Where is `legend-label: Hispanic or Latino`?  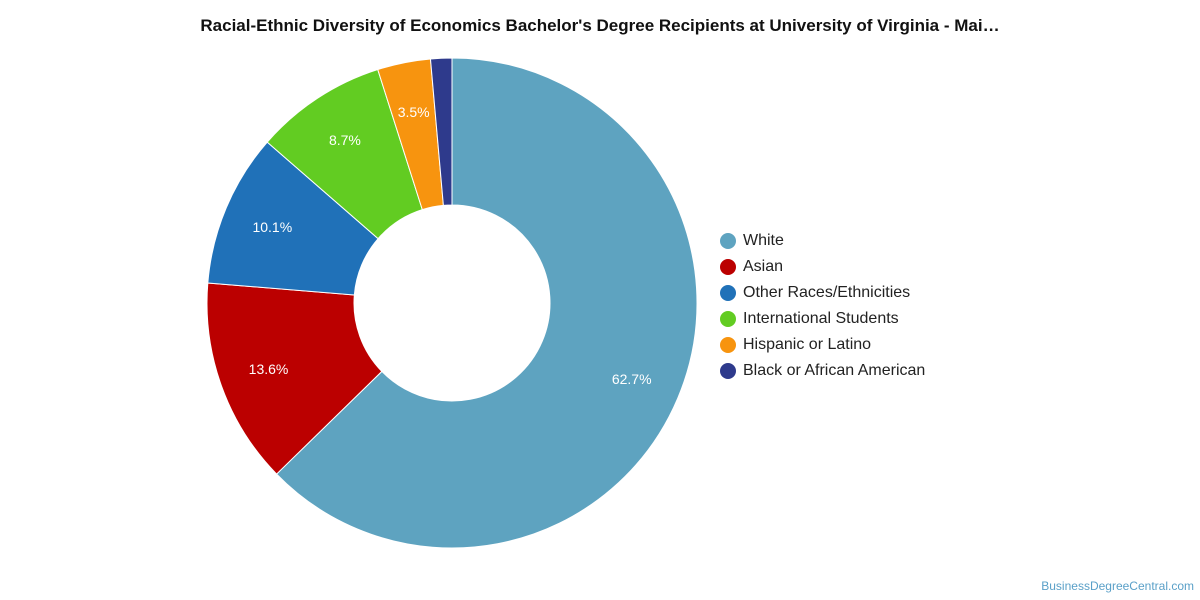
legend-label: Hispanic or Latino is located at coordinates (807, 344).